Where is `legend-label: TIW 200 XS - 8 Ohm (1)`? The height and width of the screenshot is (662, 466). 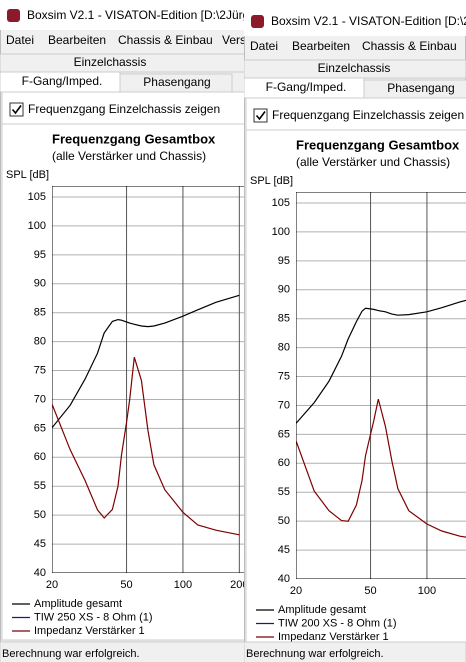
legend-label: TIW 200 XS - 8 Ohm (1) is located at coordinates (337, 623).